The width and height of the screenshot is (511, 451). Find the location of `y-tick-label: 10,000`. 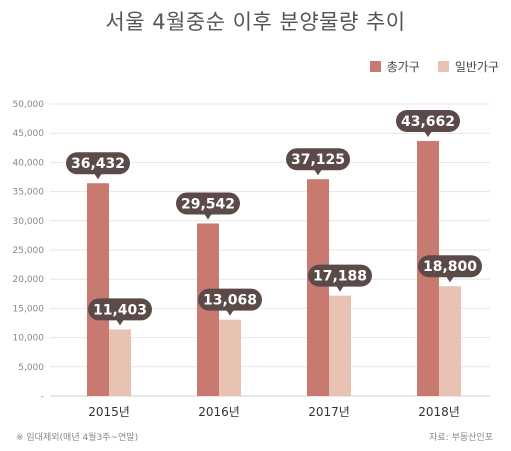

y-tick-label: 10,000 is located at coordinates (29, 339).